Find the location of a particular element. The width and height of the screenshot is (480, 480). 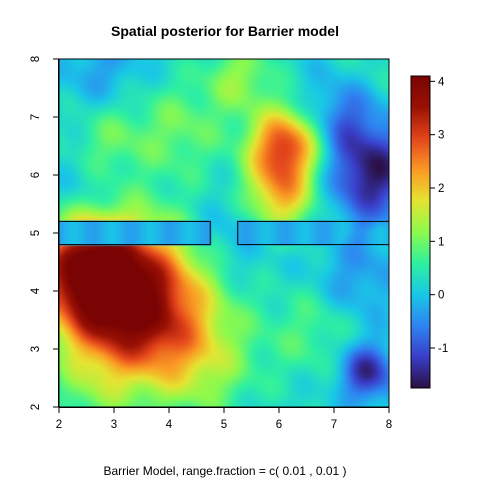

x-tick-label: 4 is located at coordinates (169, 425).